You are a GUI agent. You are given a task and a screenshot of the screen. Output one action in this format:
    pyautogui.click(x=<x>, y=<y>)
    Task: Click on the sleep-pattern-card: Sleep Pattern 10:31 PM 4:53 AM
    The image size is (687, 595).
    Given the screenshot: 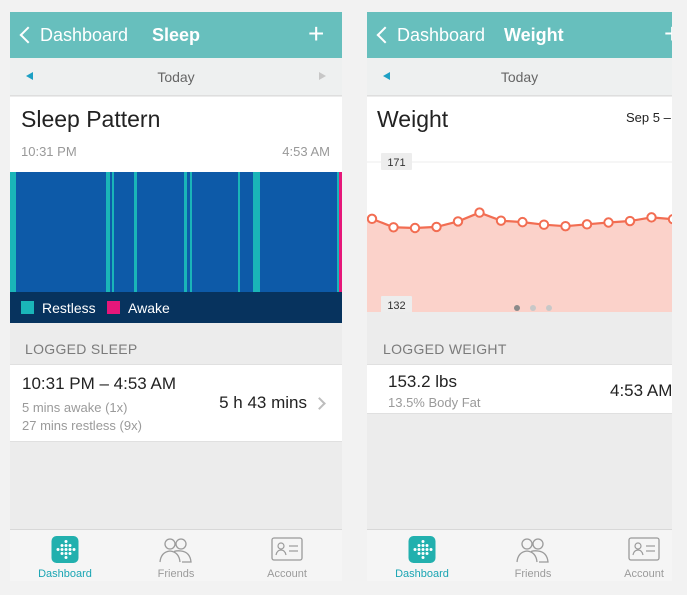 What is the action you would take?
    pyautogui.click(x=176, y=134)
    